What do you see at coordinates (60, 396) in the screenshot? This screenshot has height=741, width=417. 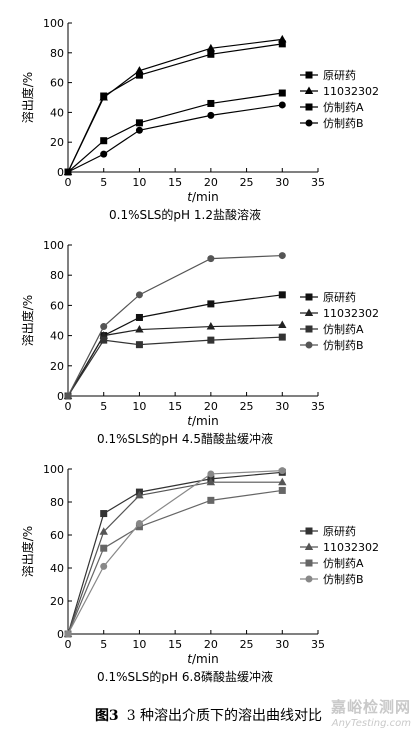 I see `y-tick-label: 0` at bounding box center [60, 396].